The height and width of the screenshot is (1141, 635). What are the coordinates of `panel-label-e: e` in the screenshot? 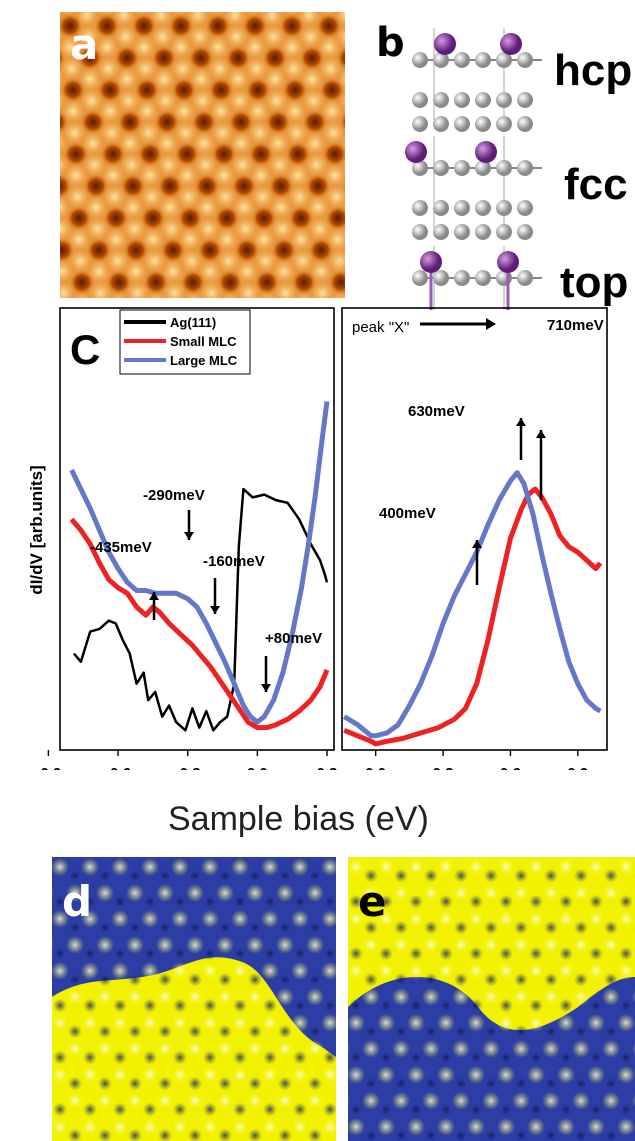 It's located at (372, 901).